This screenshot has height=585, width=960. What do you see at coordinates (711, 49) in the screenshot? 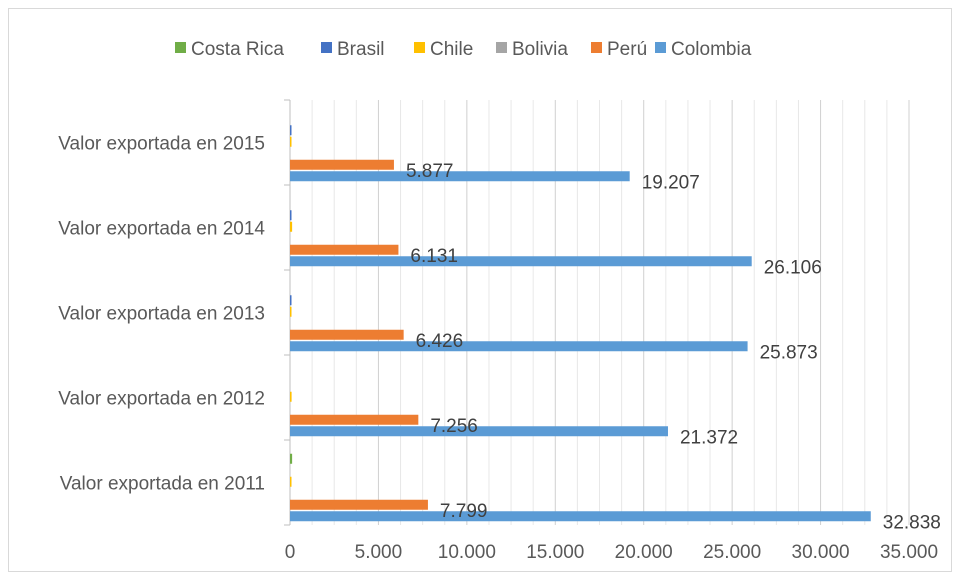
I see `legend-label-colombia: Colombia` at bounding box center [711, 49].